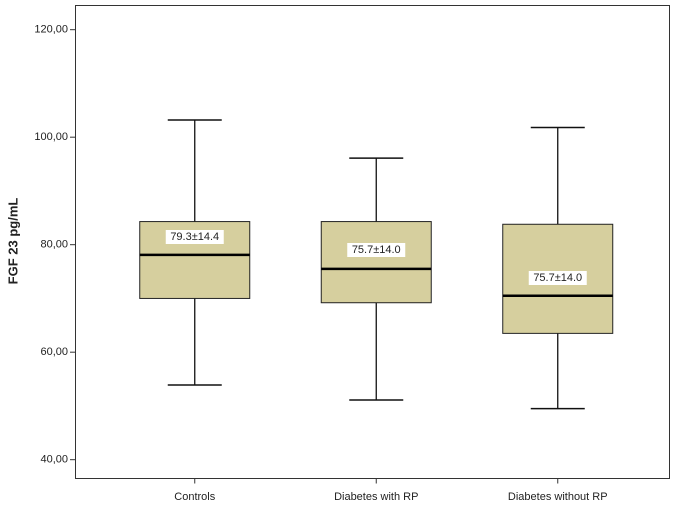  I want to click on y-axis-title: FGF 23 pg/mL, so click(12, 241).